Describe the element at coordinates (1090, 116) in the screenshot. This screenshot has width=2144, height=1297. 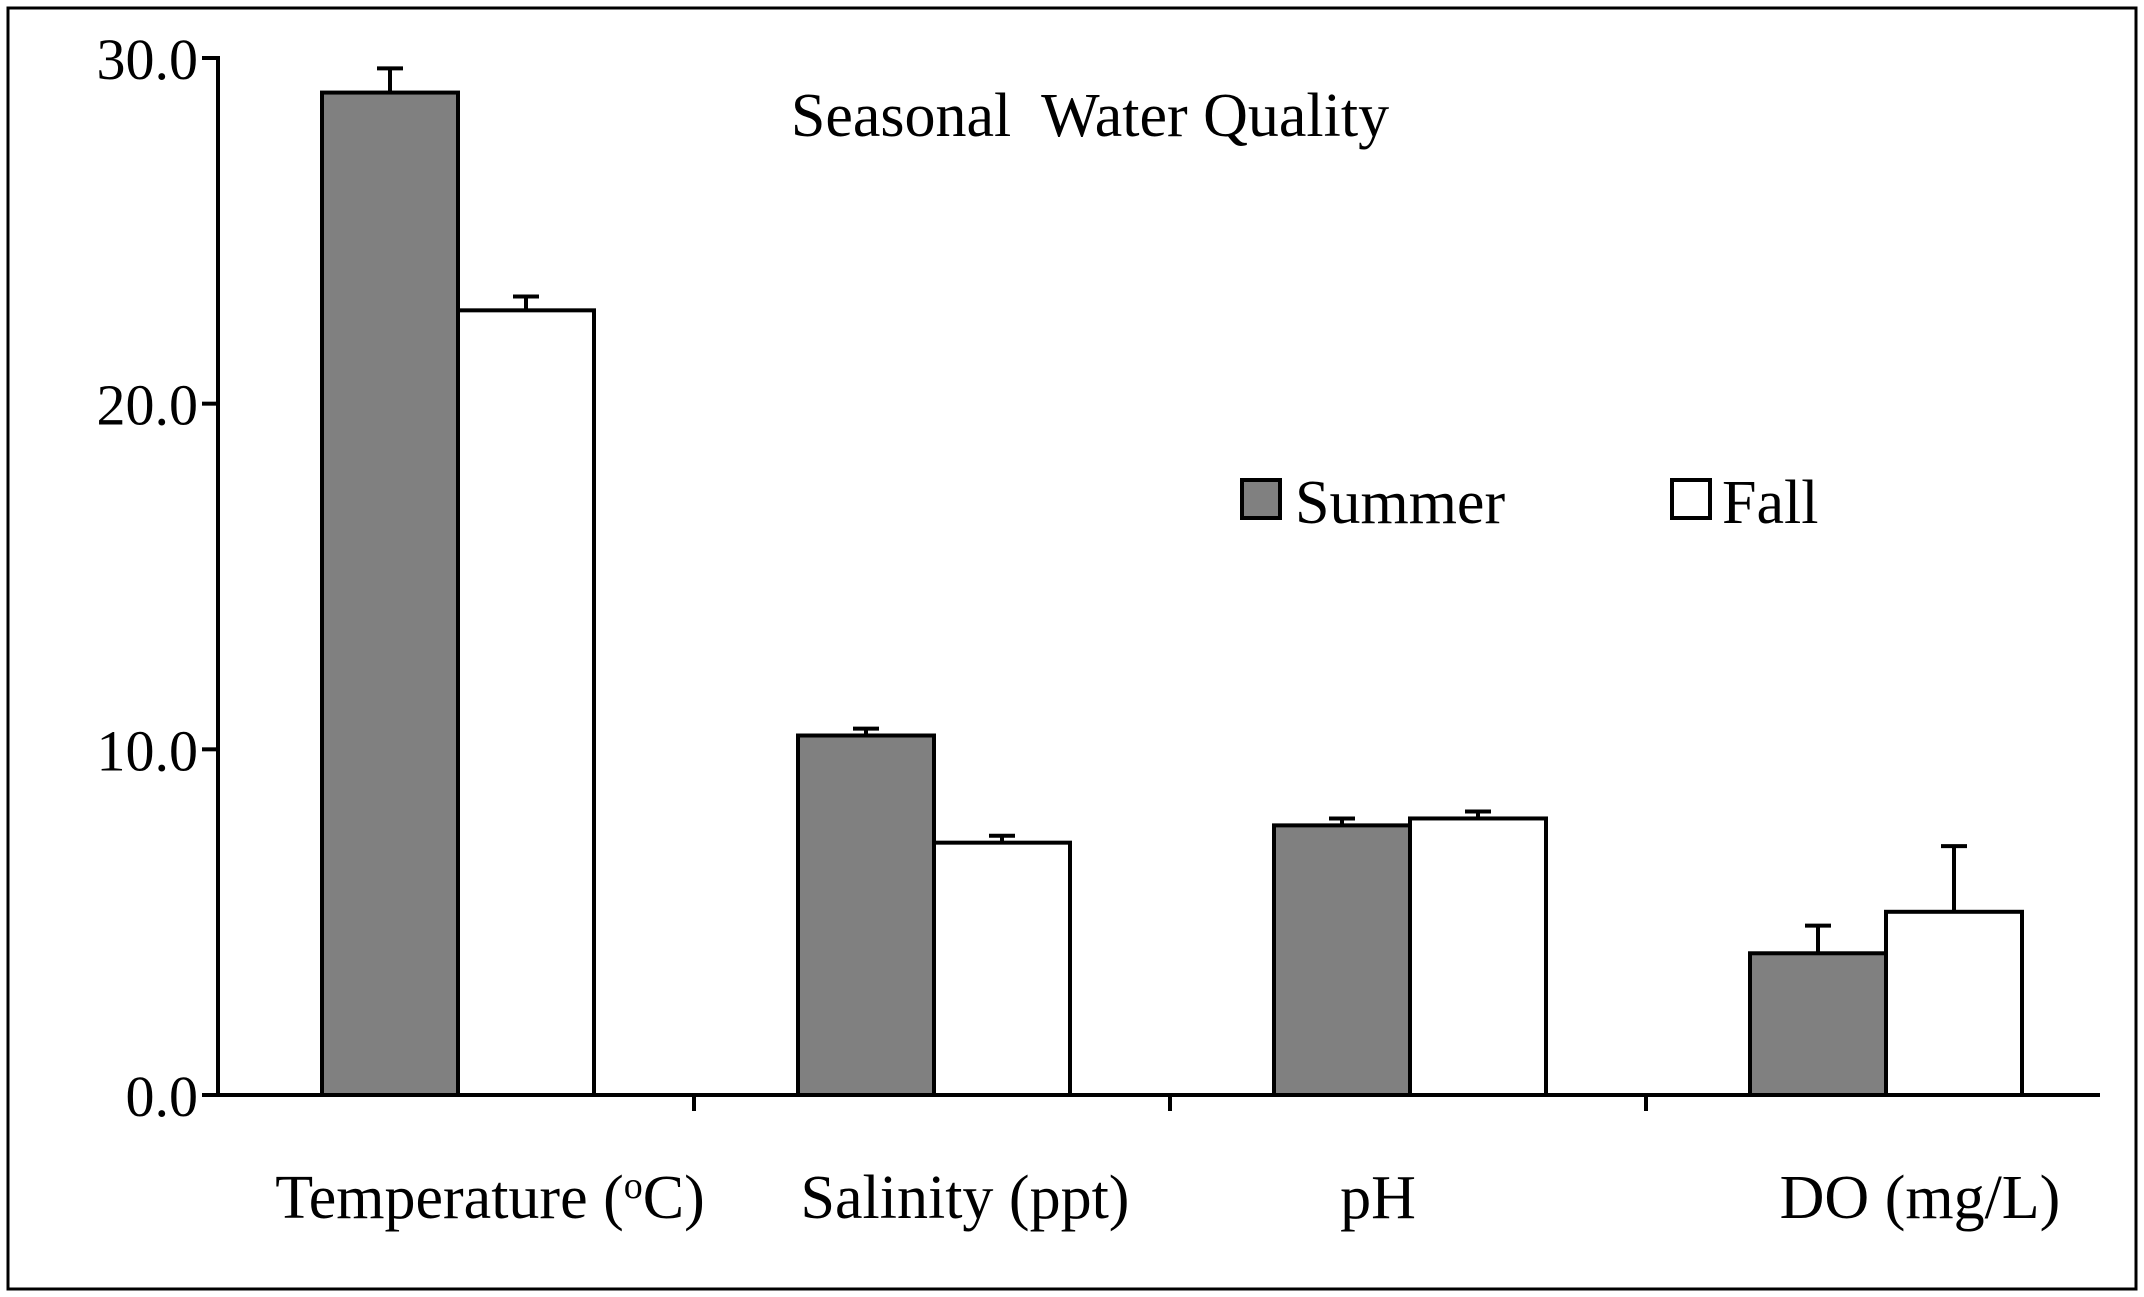
I see `chart-title: Seasonal Water Quality` at that location.